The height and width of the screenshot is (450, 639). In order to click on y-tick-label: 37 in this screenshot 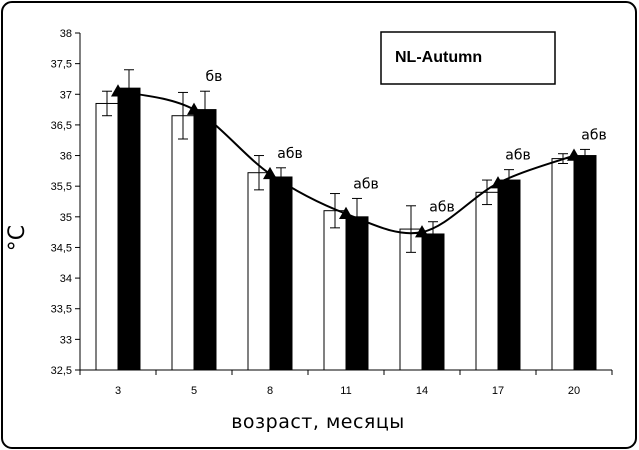, I will do `click(66, 95)`.